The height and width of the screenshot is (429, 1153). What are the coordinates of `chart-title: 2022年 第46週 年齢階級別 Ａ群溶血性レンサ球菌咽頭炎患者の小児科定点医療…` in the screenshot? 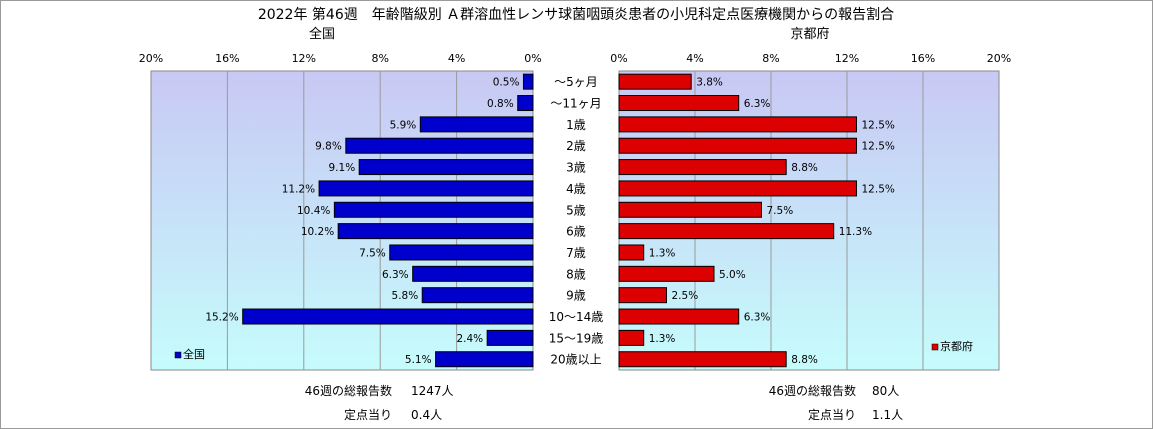 It's located at (576, 14).